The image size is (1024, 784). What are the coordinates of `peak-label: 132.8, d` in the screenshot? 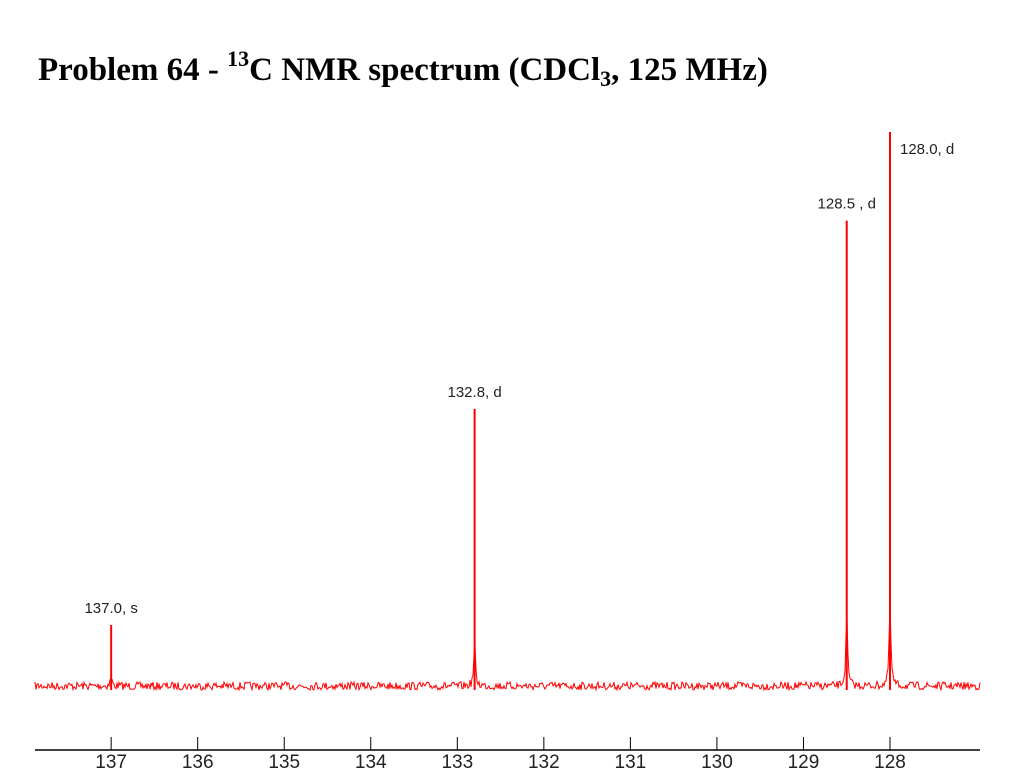 It's located at (475, 392).